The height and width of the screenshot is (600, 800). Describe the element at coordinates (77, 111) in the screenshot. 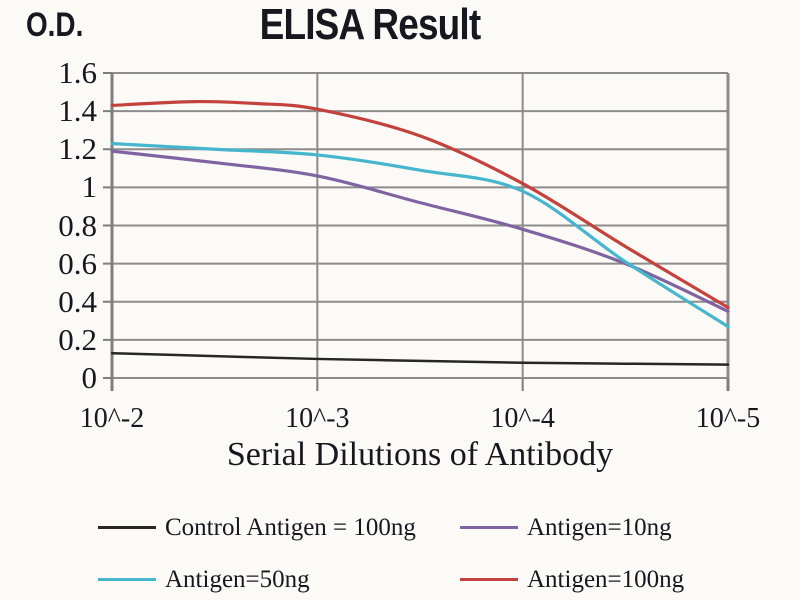

I see `y-tick-label: 1.4` at that location.